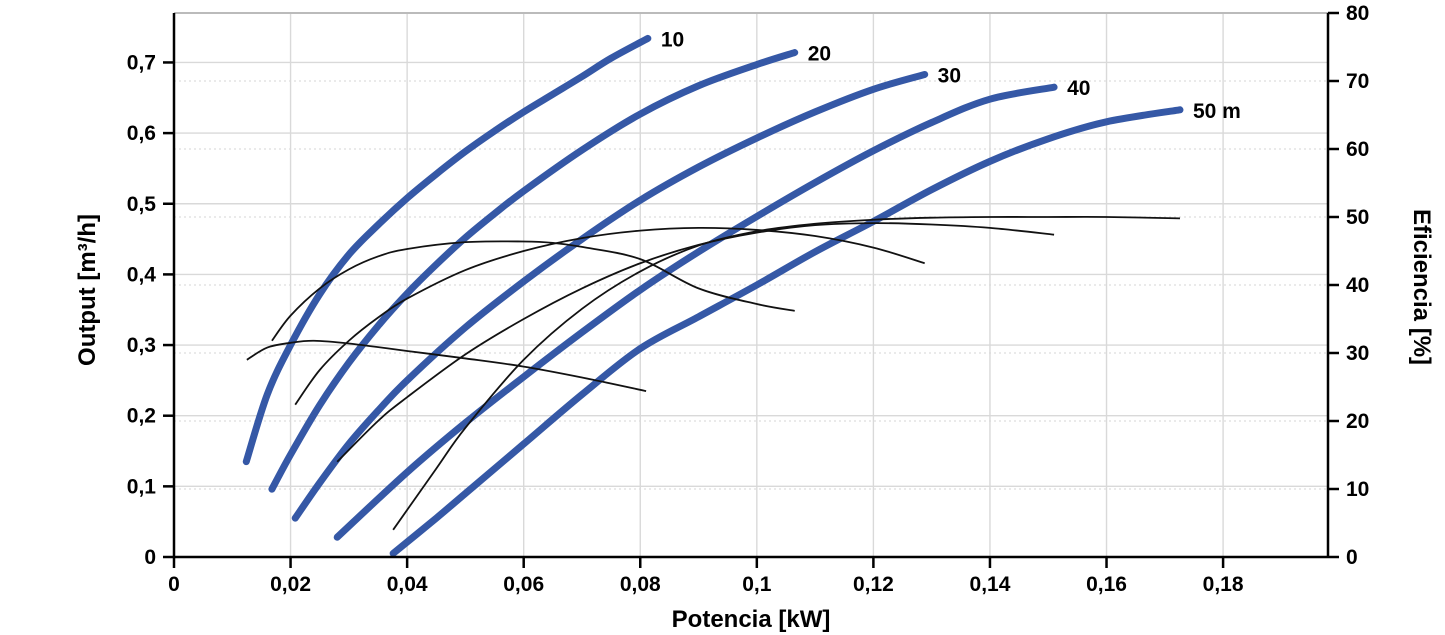 This screenshot has width=1445, height=635. What do you see at coordinates (141, 345) in the screenshot?
I see `left-tick-label-0,3: 0,3` at bounding box center [141, 345].